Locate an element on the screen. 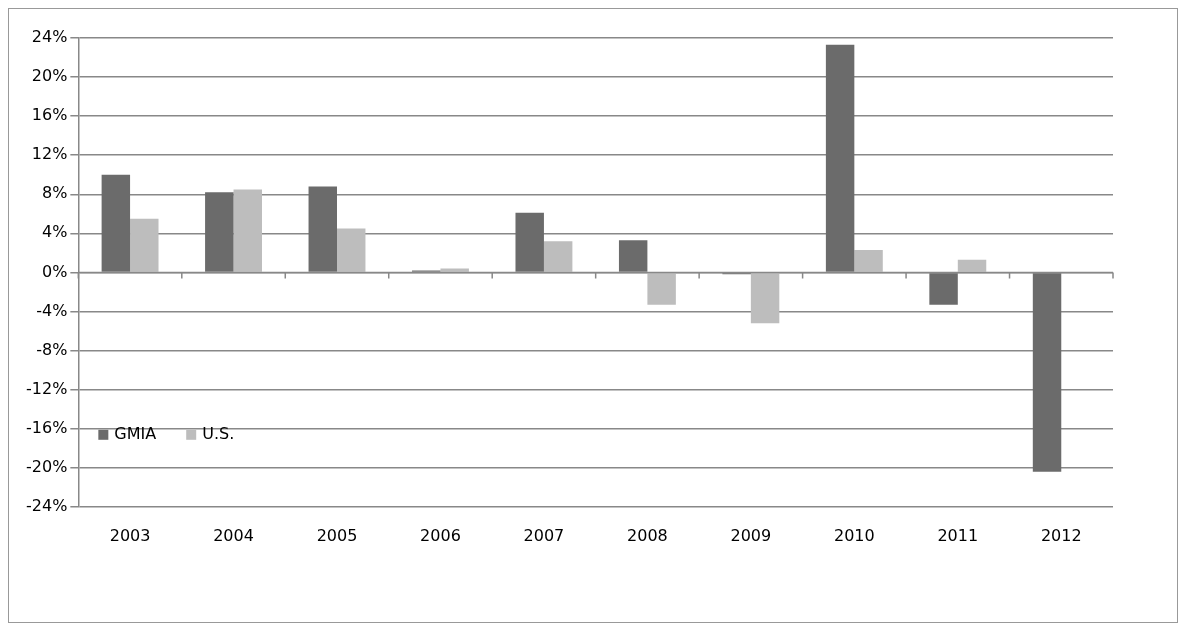  y-tick-label: -4% is located at coordinates (52, 310).